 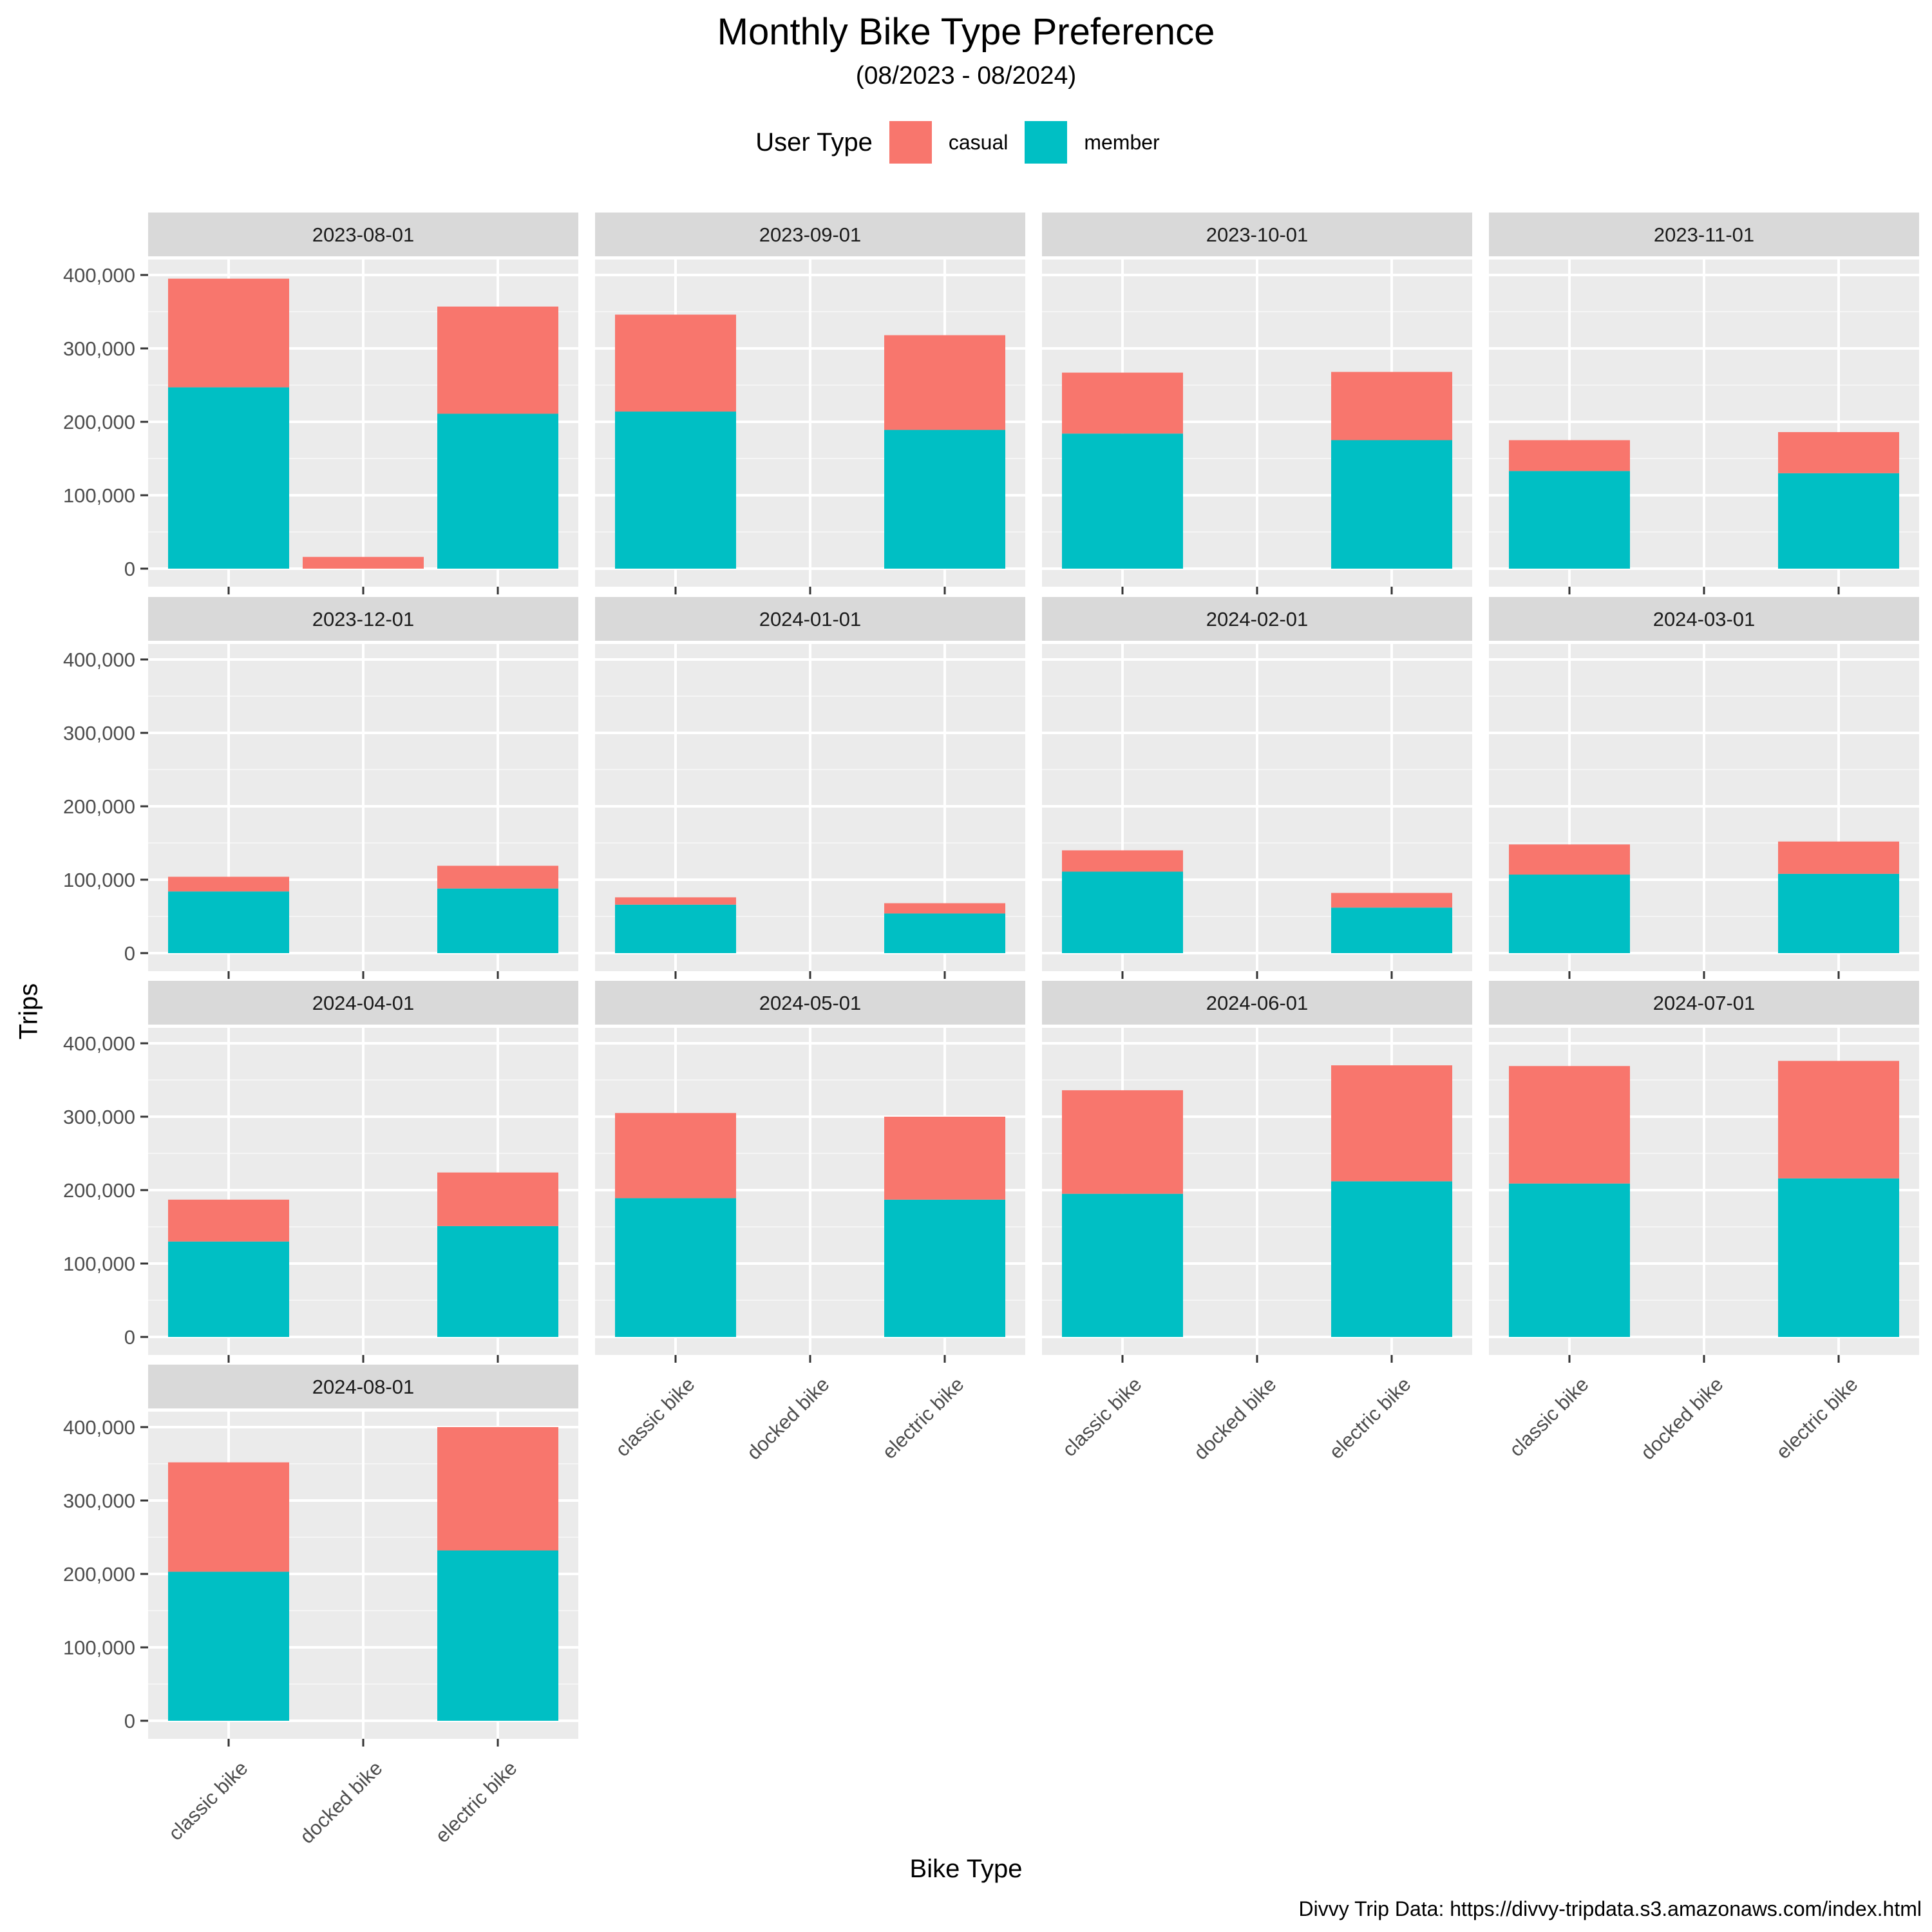 What do you see at coordinates (1704, 234) in the screenshot?
I see `facet-strip-label: 2023-11-01` at bounding box center [1704, 234].